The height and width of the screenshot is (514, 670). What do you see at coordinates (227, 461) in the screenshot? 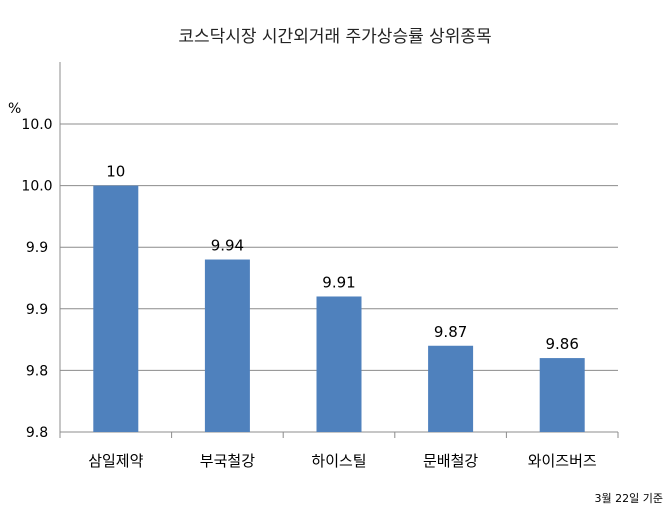
I see `category-label: 부국철강` at bounding box center [227, 461].